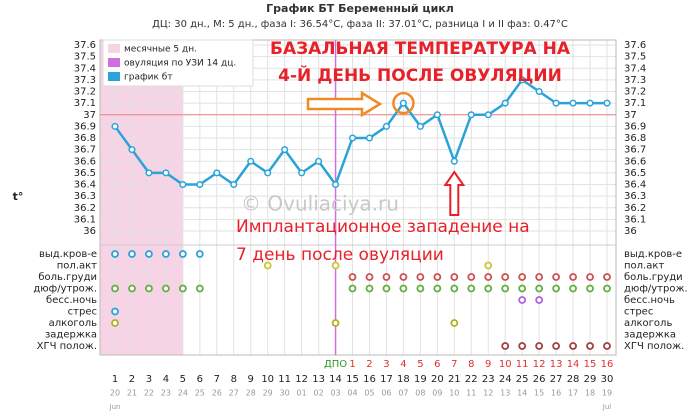  I want to click on y-tick-label-right: 37.6, so click(635, 45).